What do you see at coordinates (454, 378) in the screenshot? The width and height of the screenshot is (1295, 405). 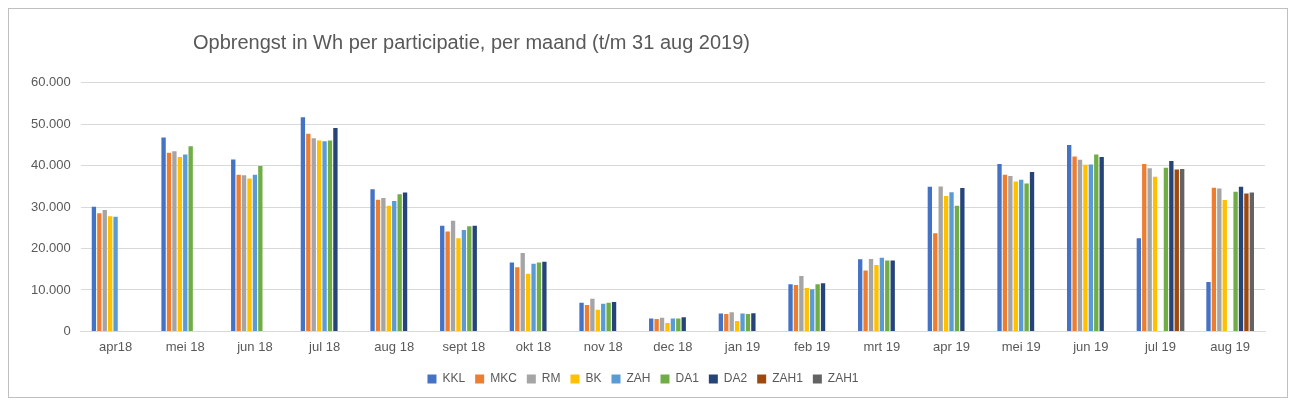 I see `legend-label: KKL` at bounding box center [454, 378].